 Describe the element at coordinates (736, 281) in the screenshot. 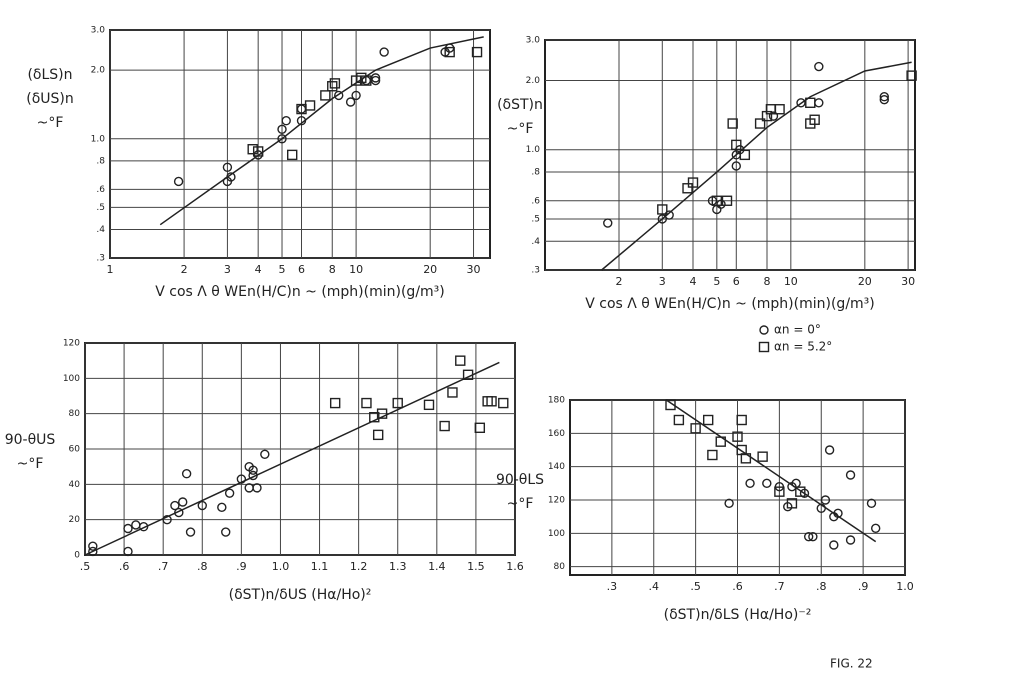

I see `x-tick-label: 6` at that location.